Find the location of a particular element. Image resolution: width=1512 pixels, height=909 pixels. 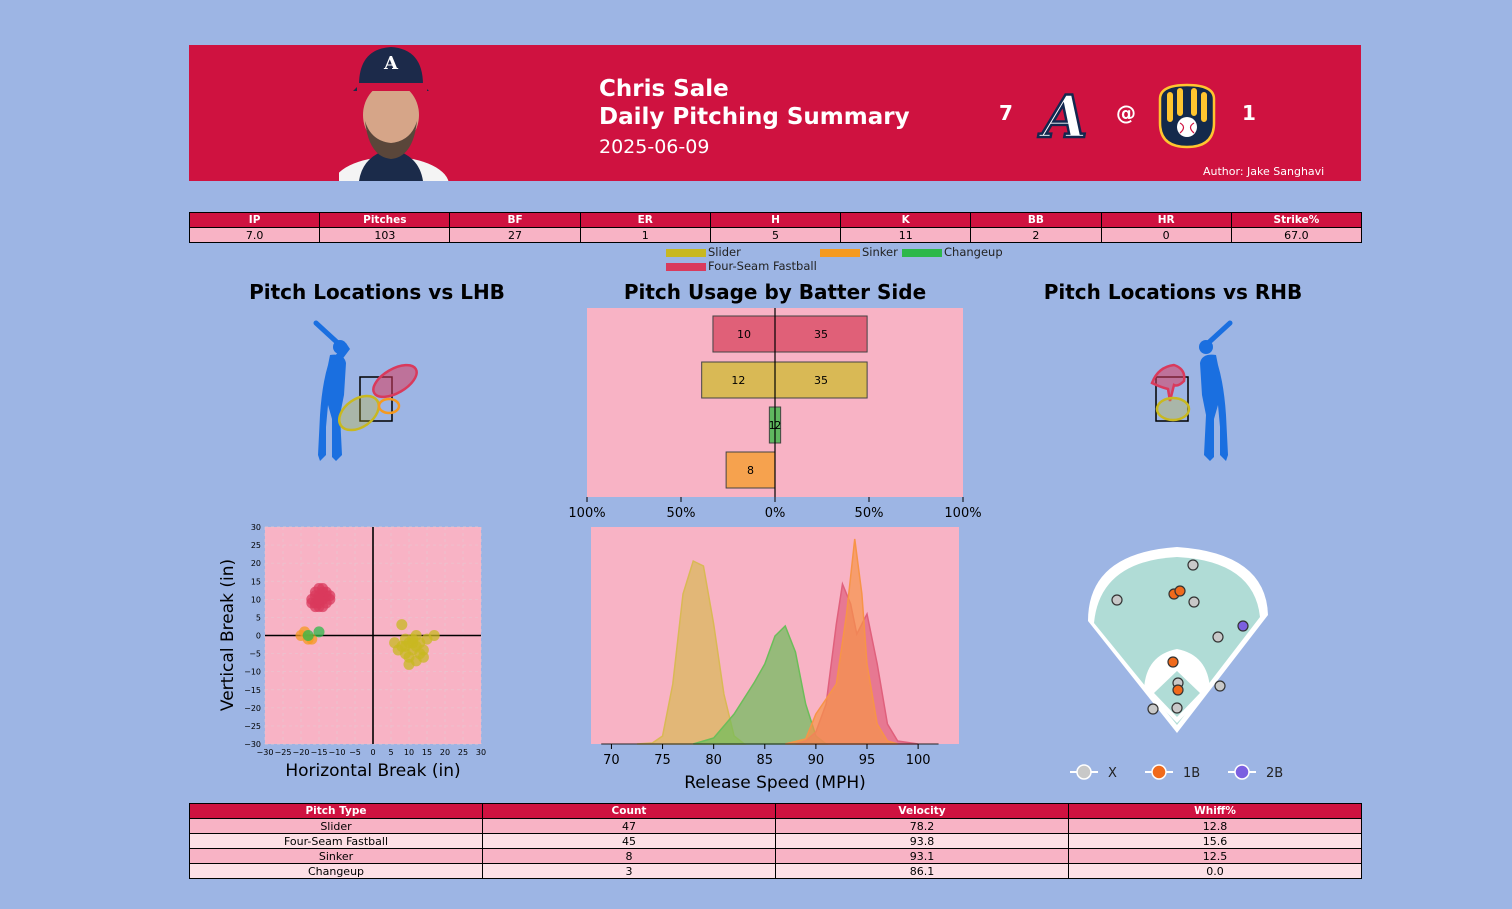

movement-x-tick: −30 is located at coordinates (265, 752).